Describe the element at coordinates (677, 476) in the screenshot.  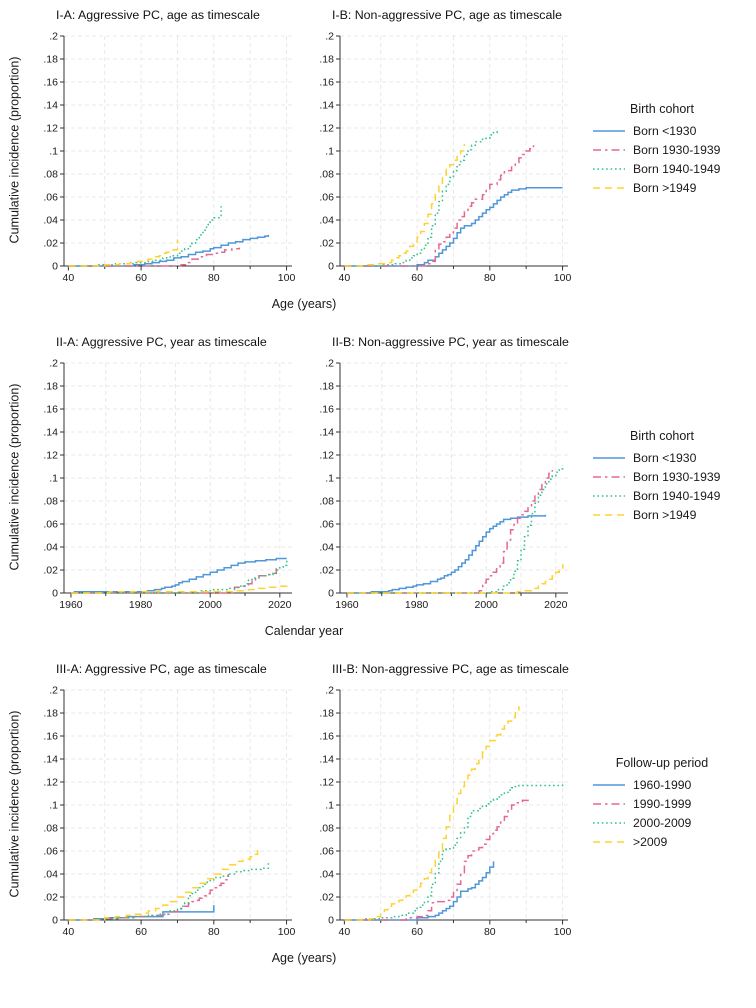
I see `legend-item-label: Born 1930-1939` at that location.